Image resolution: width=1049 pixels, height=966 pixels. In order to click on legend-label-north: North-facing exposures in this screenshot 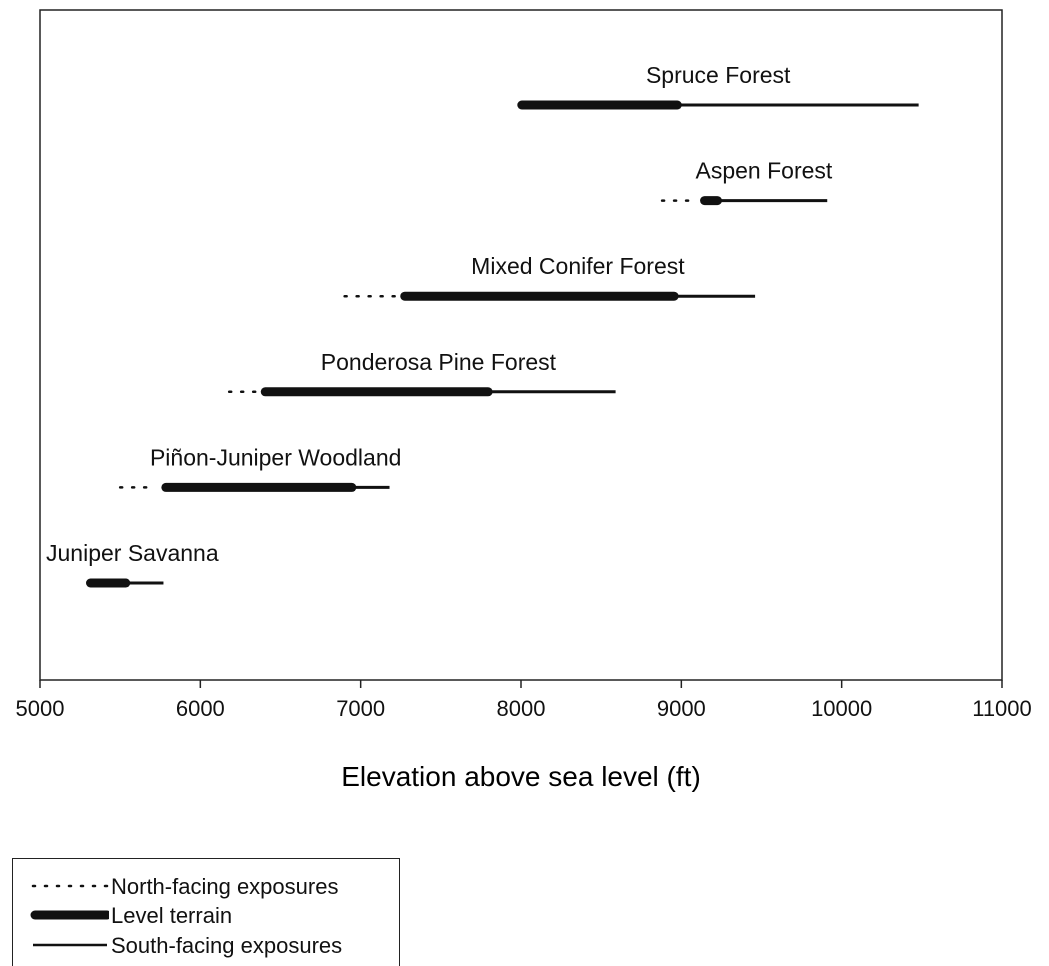, I will do `click(224, 887)`.